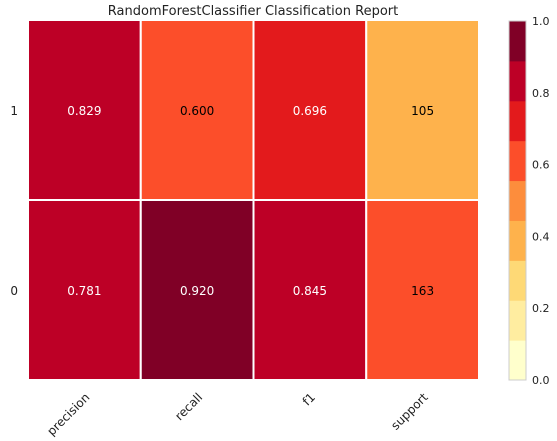  I want to click on colorbar-tick-label: 0.8, so click(541, 93).